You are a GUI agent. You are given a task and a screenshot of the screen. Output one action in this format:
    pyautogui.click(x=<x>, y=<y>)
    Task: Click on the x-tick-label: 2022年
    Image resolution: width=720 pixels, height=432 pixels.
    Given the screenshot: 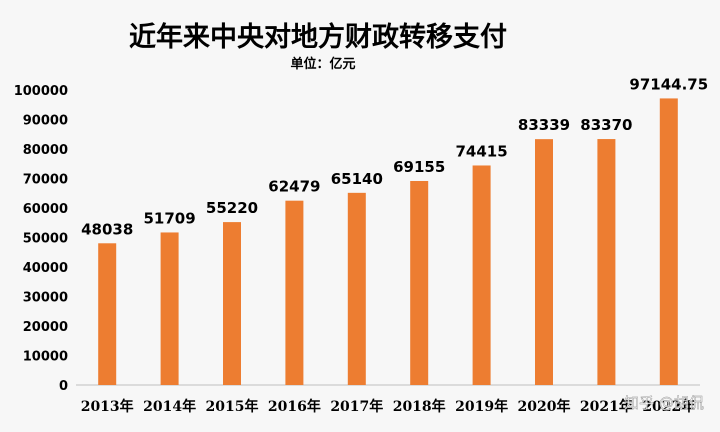 What is the action you would take?
    pyautogui.click(x=668, y=406)
    